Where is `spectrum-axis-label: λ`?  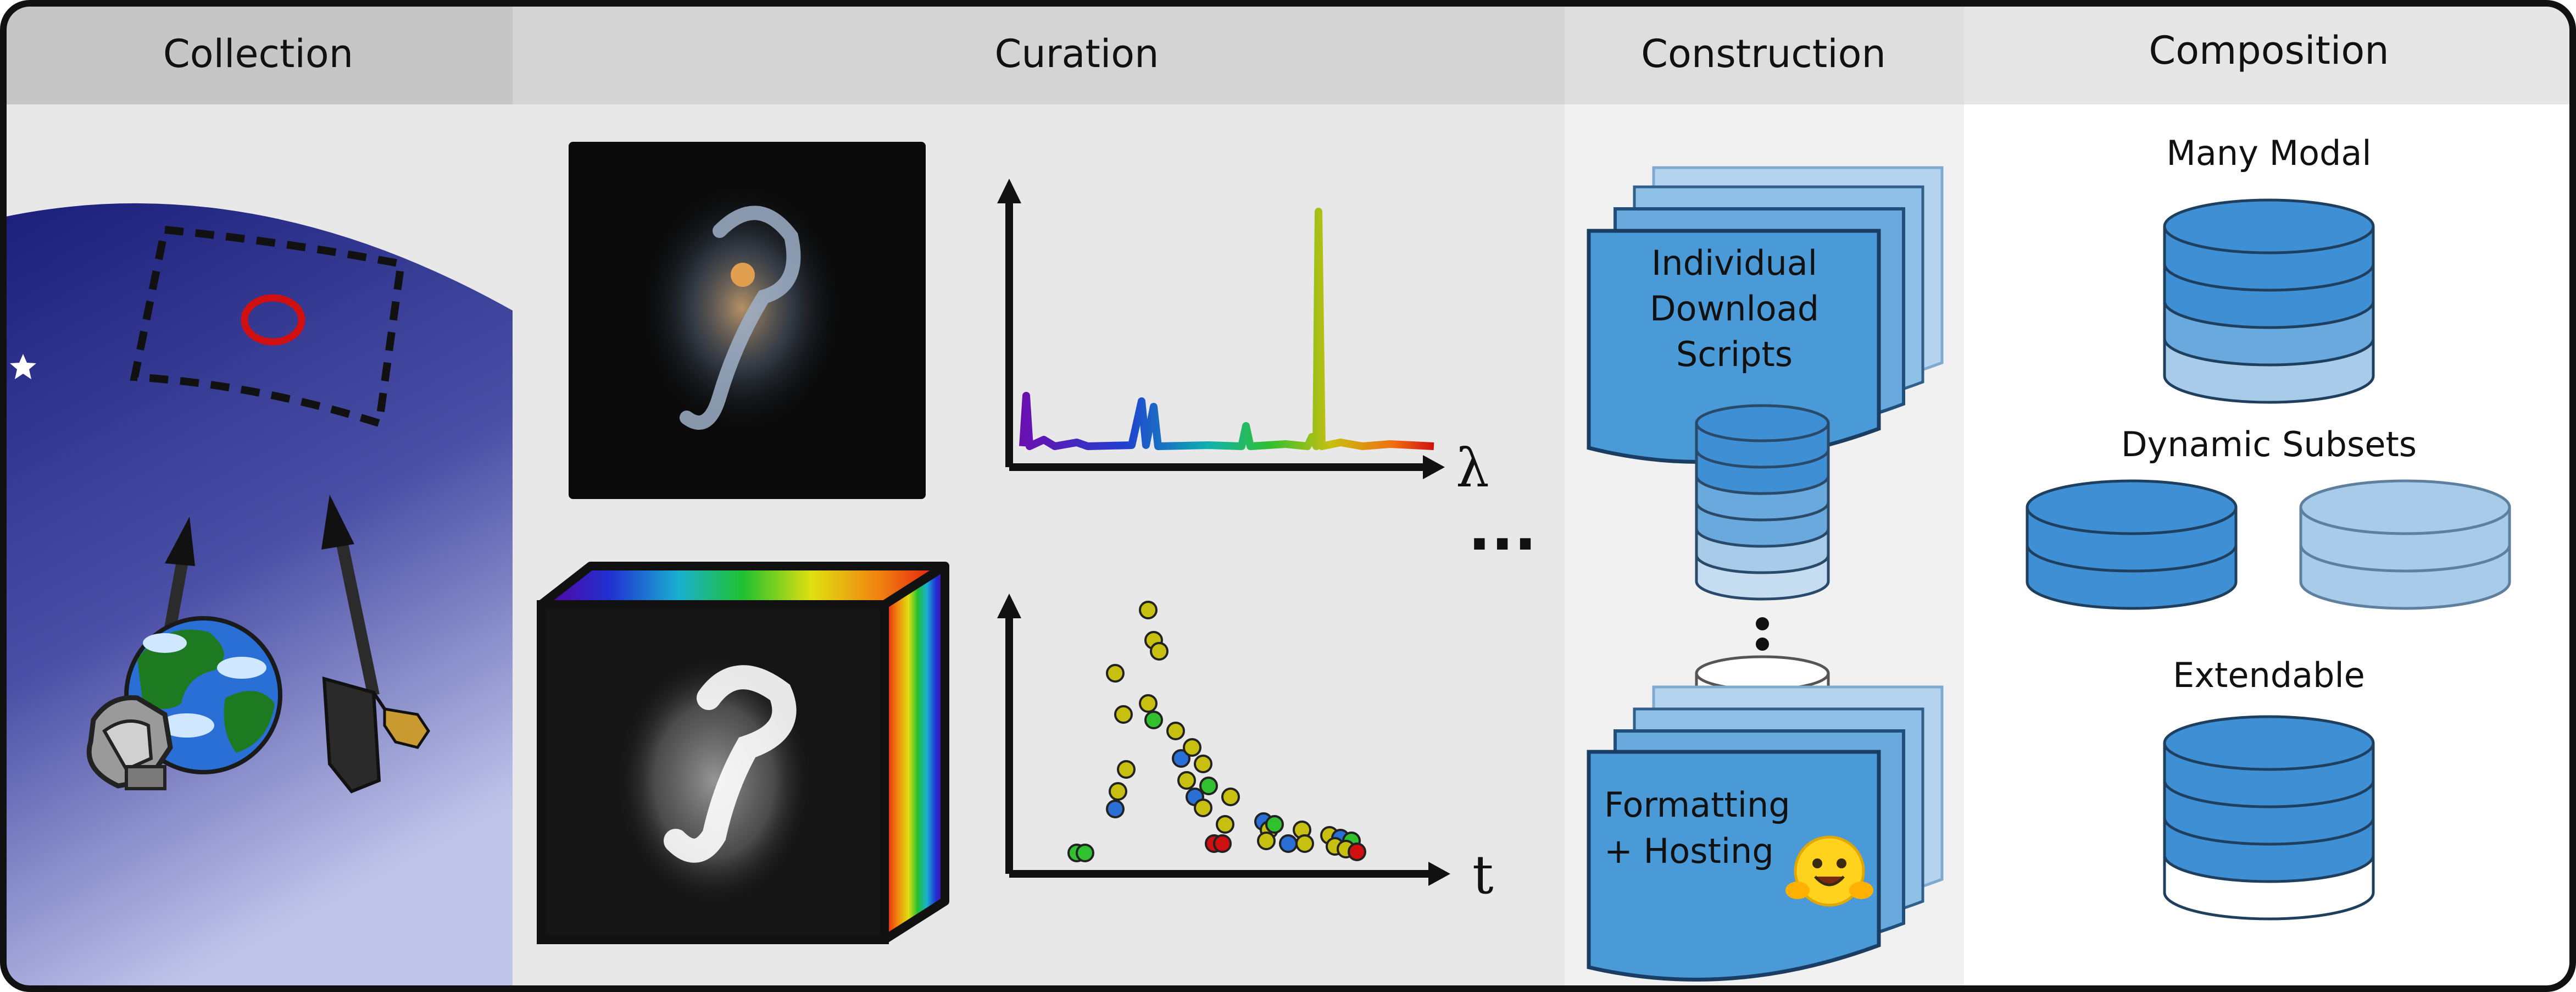
spectrum-axis-label: λ is located at coordinates (1472, 468).